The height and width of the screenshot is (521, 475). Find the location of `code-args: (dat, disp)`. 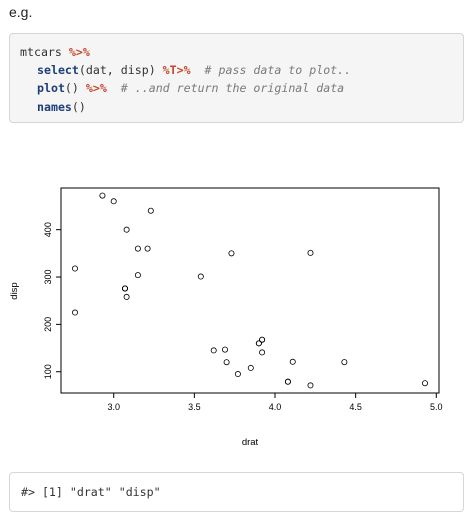

code-args: (dat, disp) is located at coordinates (121, 70).